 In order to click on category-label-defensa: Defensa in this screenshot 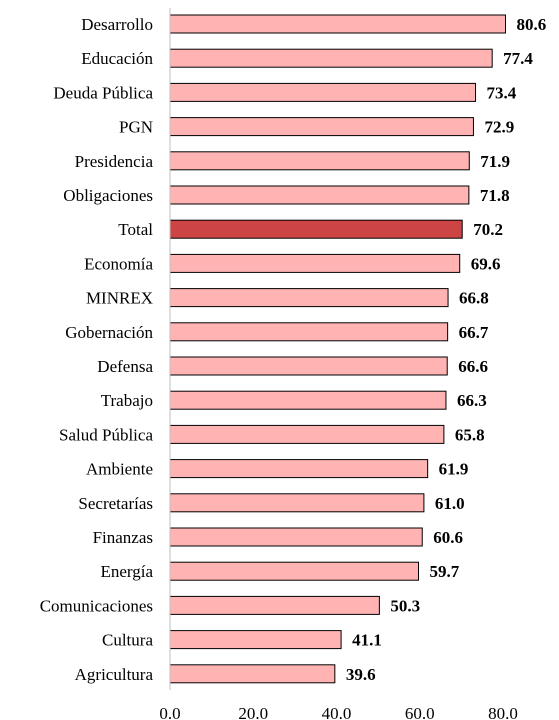, I will do `click(125, 366)`.